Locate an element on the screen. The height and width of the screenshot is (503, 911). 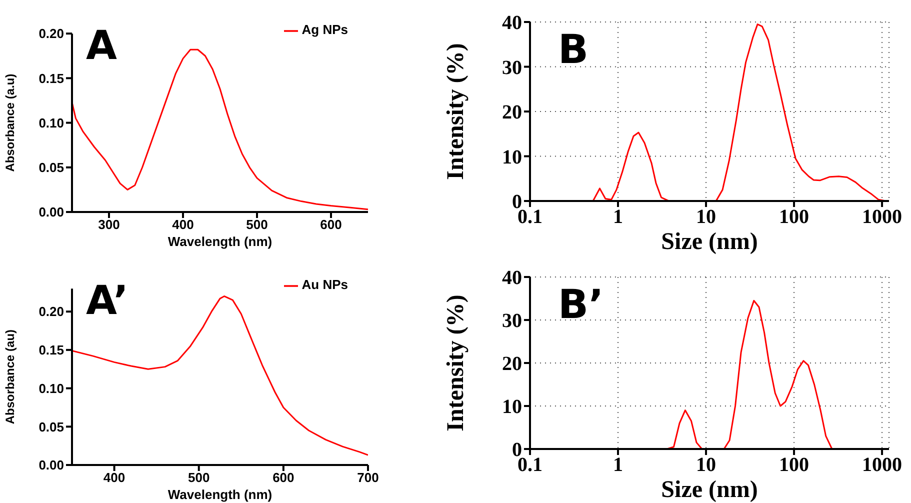
legend-label: Au NPs is located at coordinates (325, 284).